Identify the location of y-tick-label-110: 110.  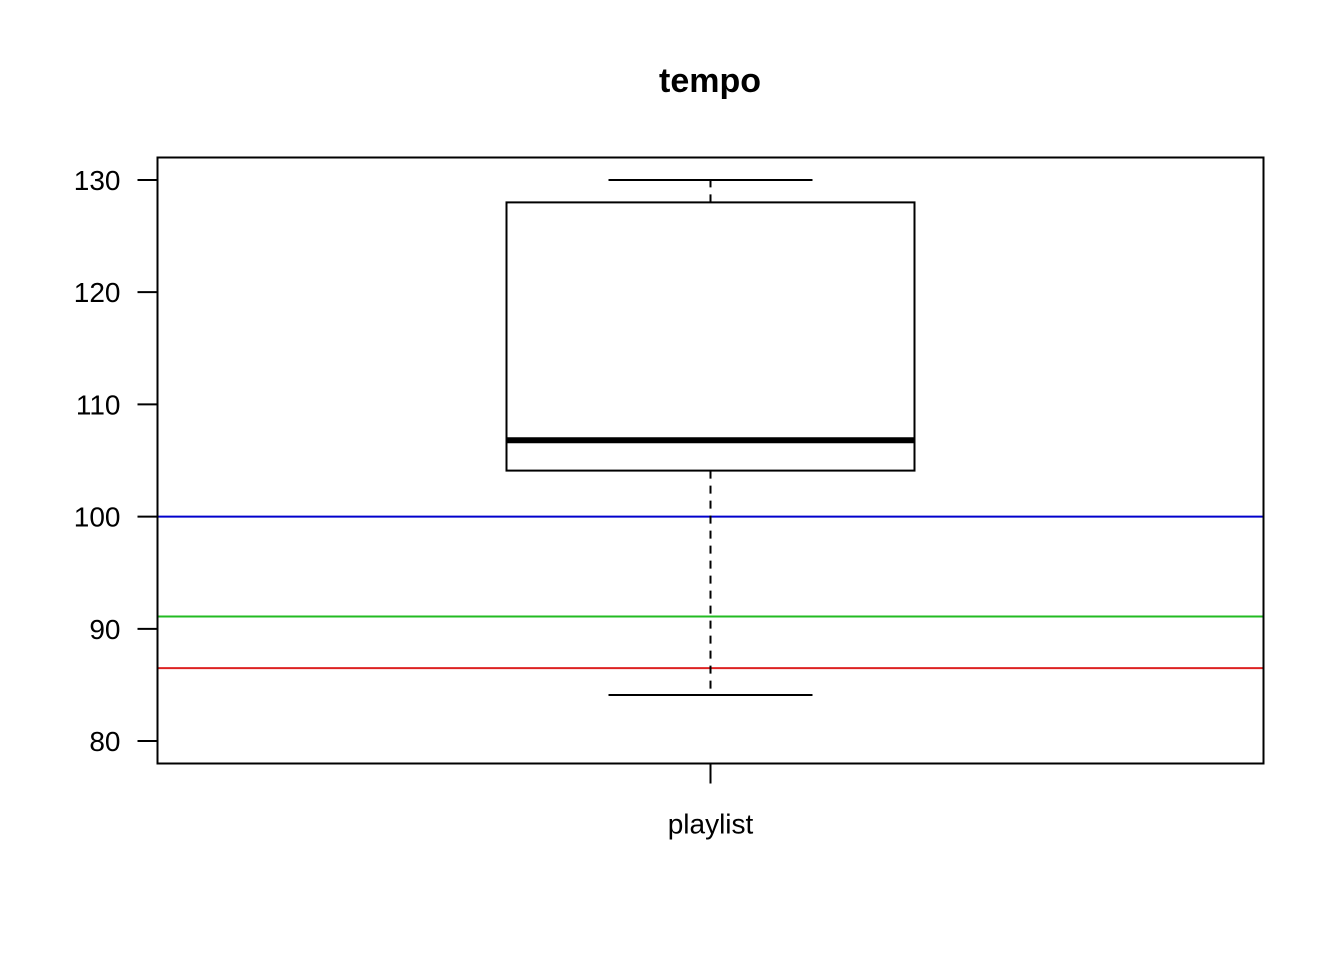
(98, 404).